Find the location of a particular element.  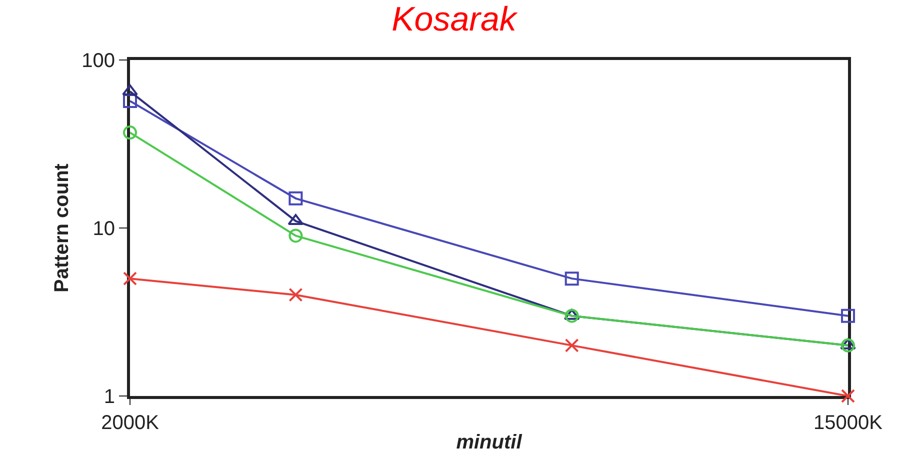

chart-title: Kosarak is located at coordinates (455, 19).